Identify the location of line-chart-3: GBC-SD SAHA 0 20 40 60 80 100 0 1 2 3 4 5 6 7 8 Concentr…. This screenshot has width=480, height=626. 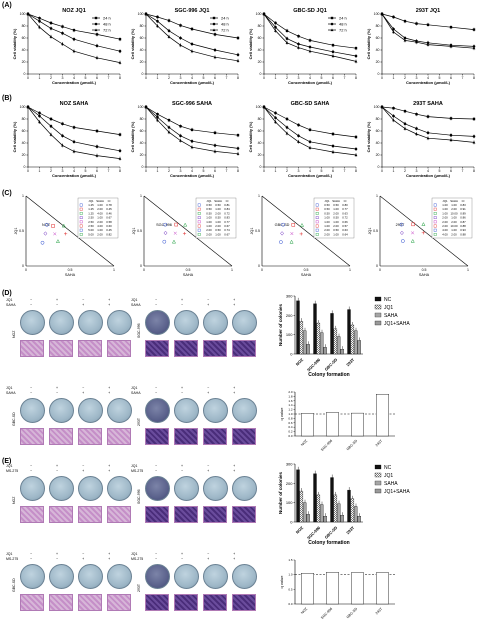
(303, 139).